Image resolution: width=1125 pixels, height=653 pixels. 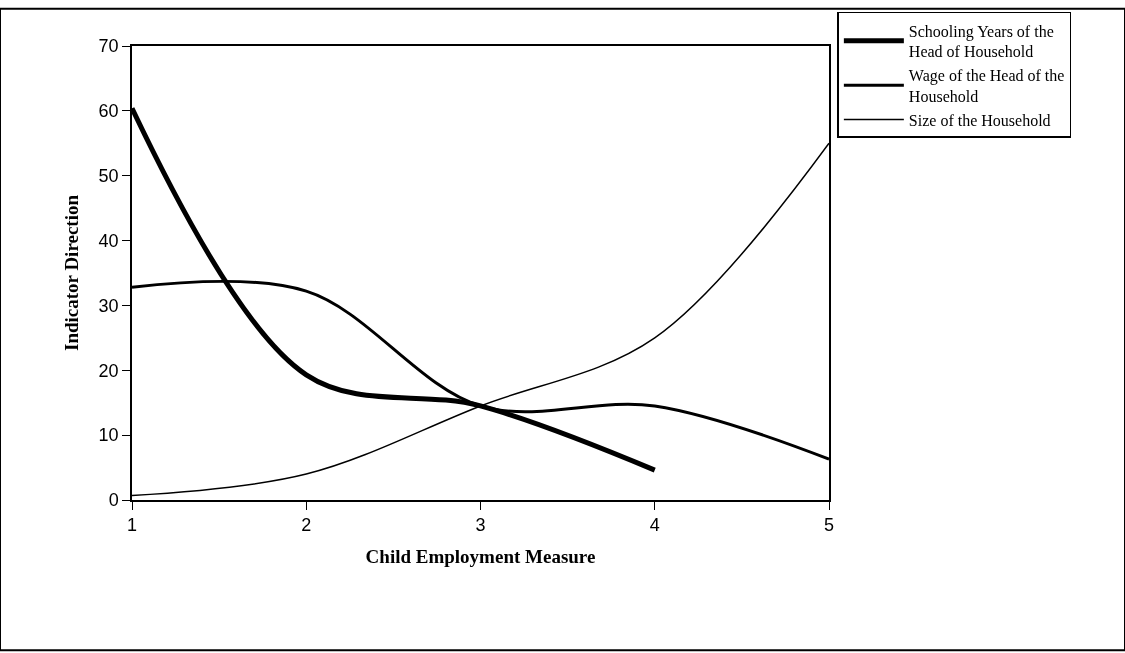 What do you see at coordinates (981, 41) in the screenshot?
I see `legend-label: Schooling Years of the Head of Household` at bounding box center [981, 41].